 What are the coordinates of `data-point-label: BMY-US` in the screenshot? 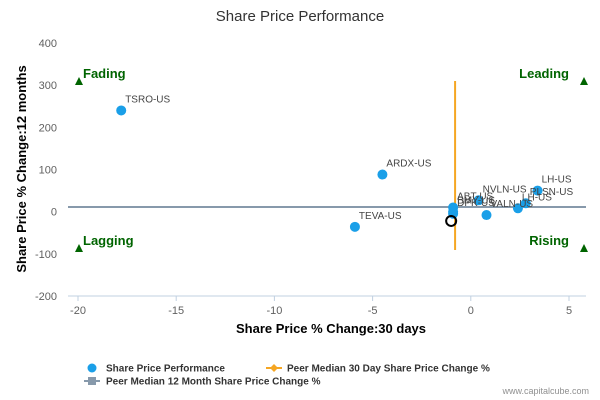 It's located at (476, 201).